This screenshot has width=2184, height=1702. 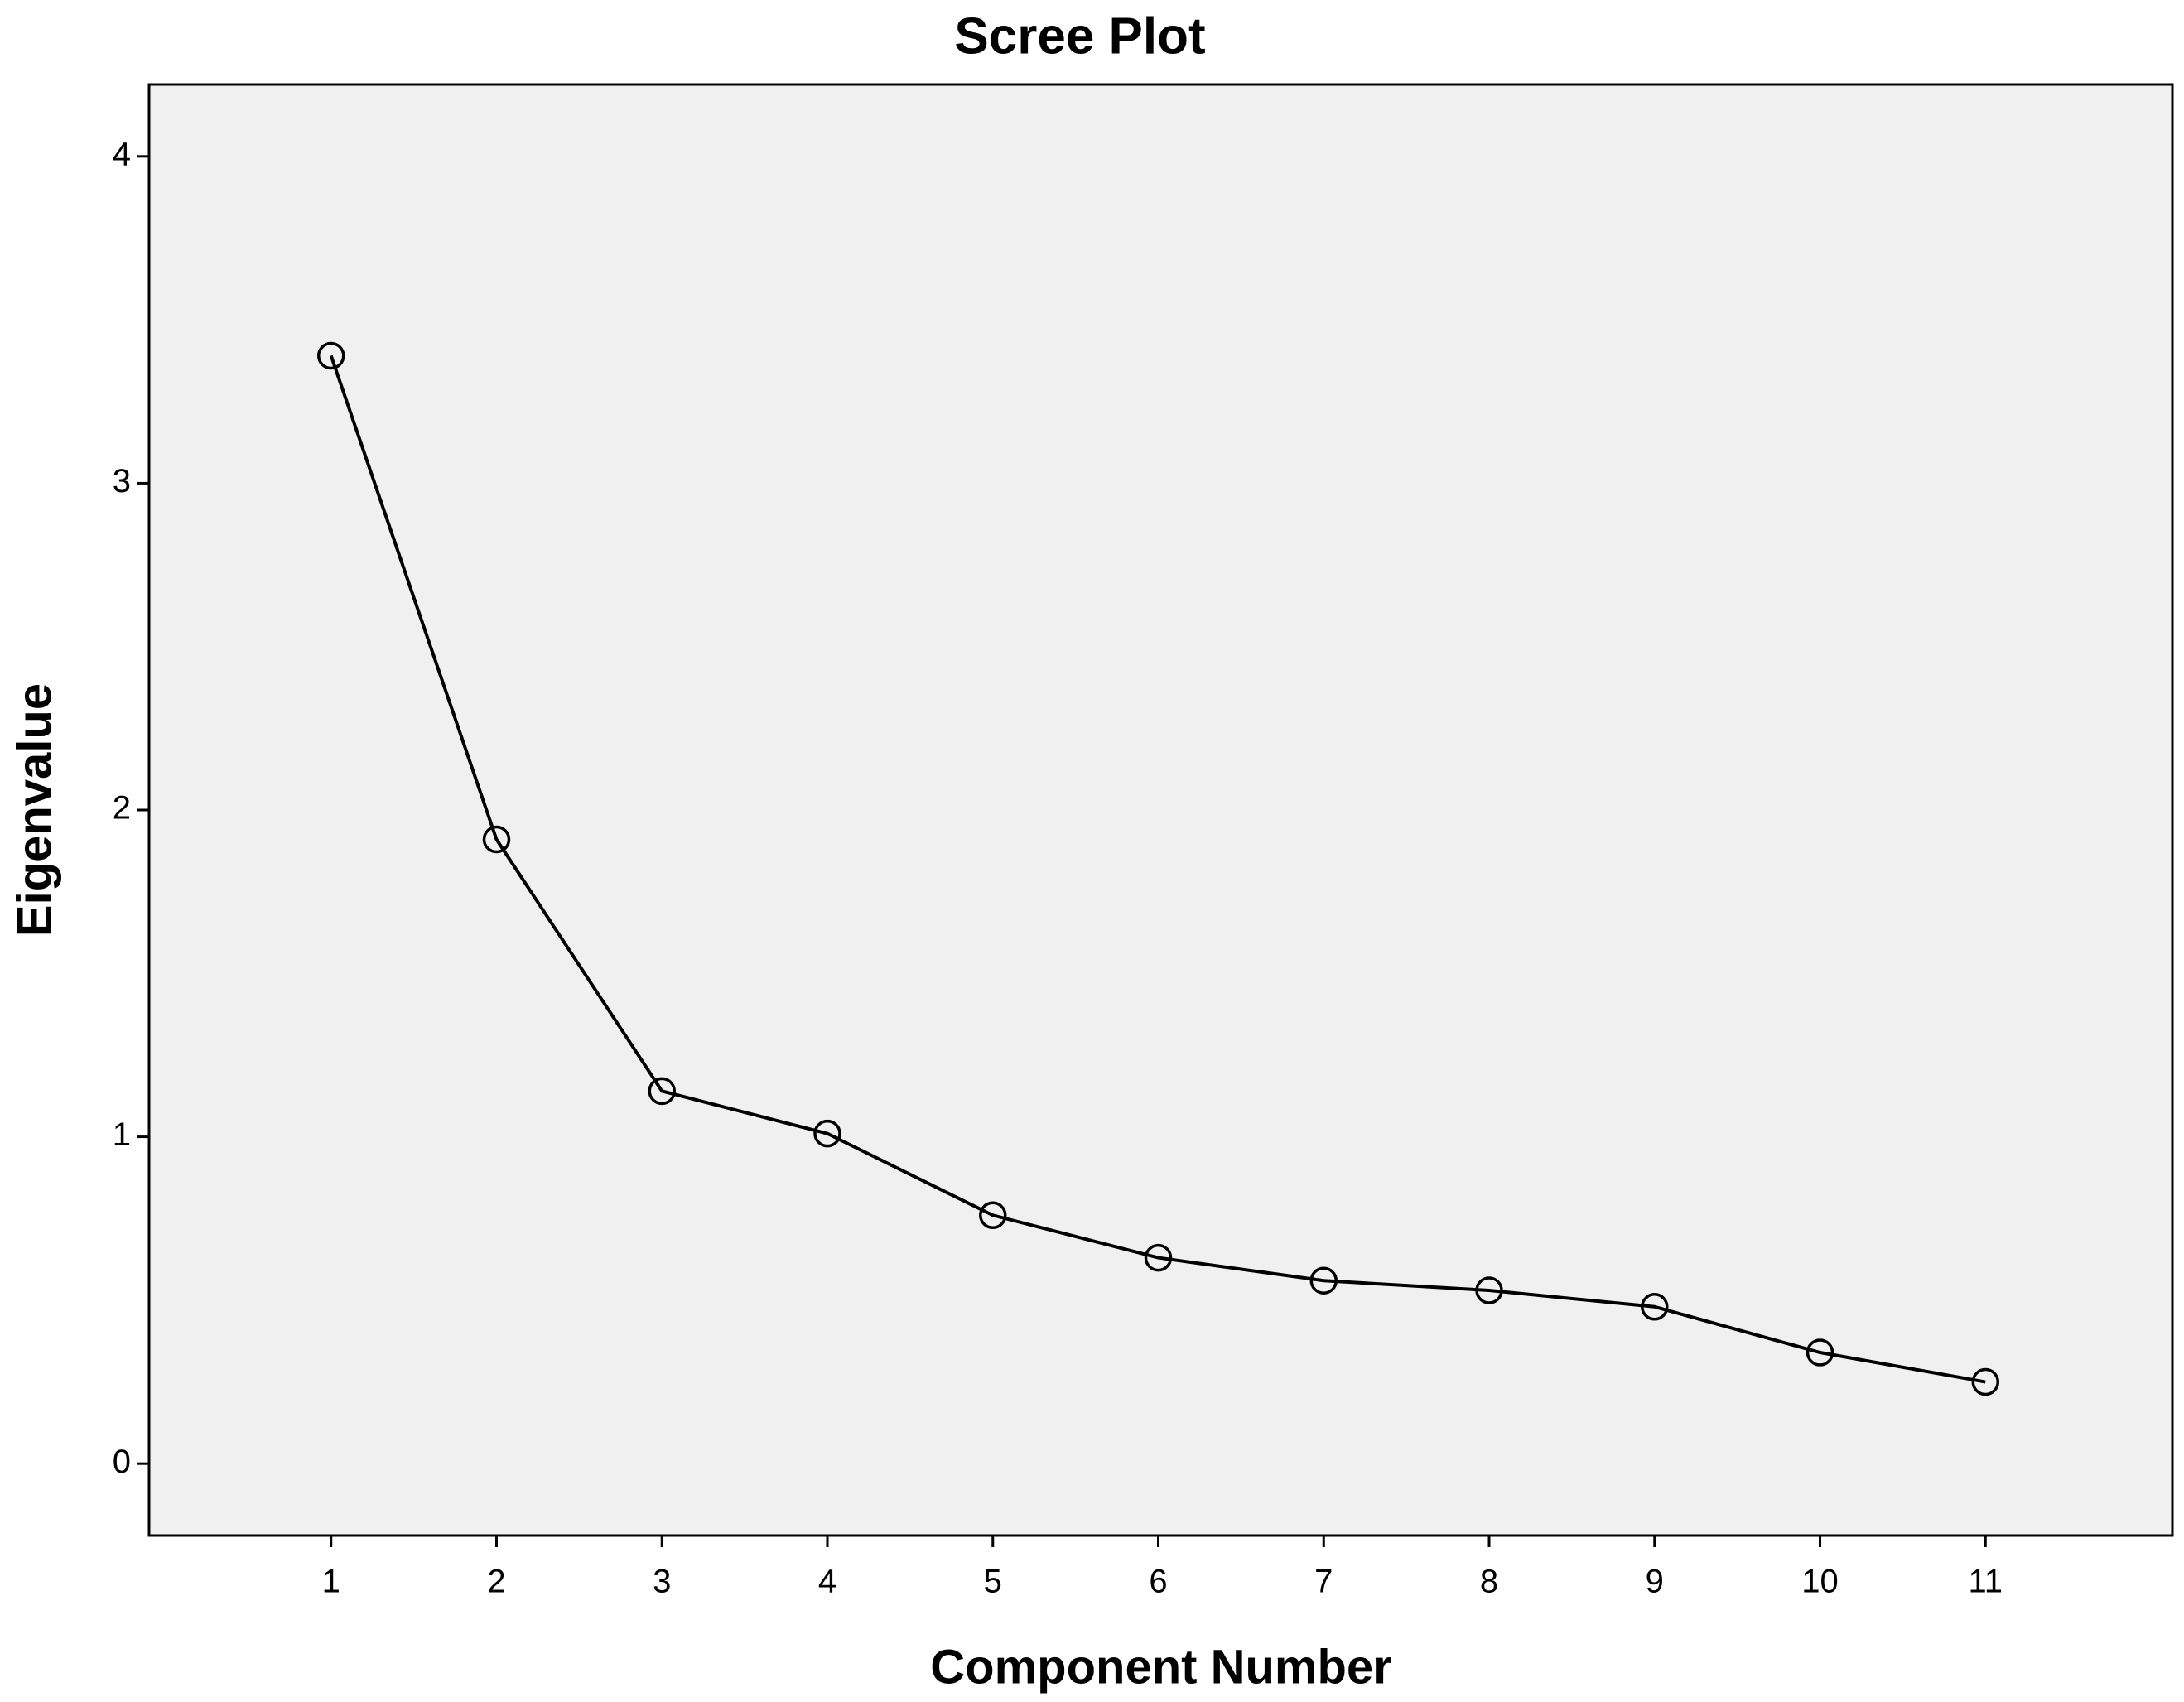 I want to click on y-tick-label: 0, so click(x=122, y=1462).